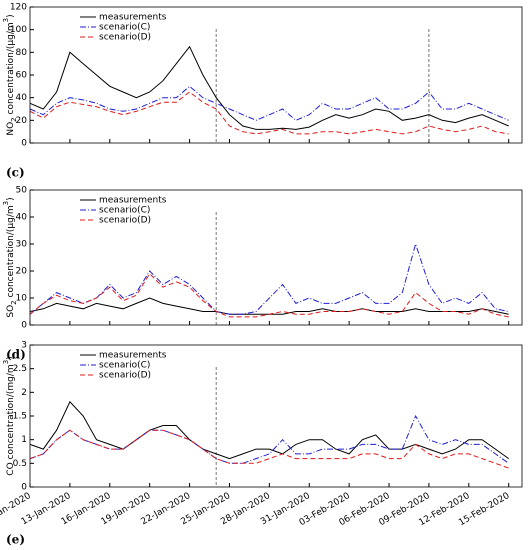 The width and height of the screenshot is (530, 550). Describe the element at coordinates (18, 8) in the screenshot. I see `y-tick-label: 120` at that location.